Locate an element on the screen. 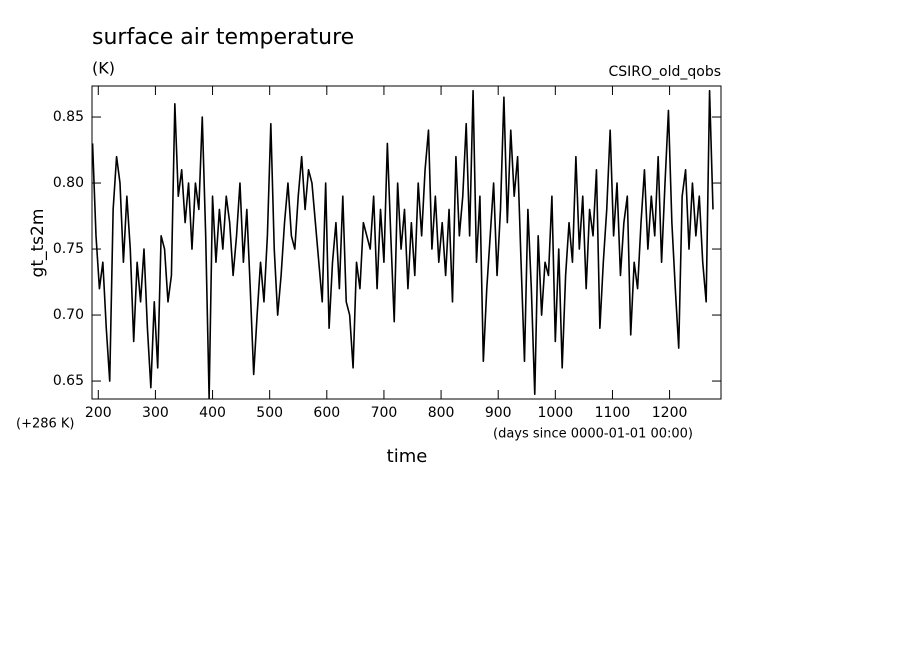  x-tick-label: 900 is located at coordinates (498, 413).